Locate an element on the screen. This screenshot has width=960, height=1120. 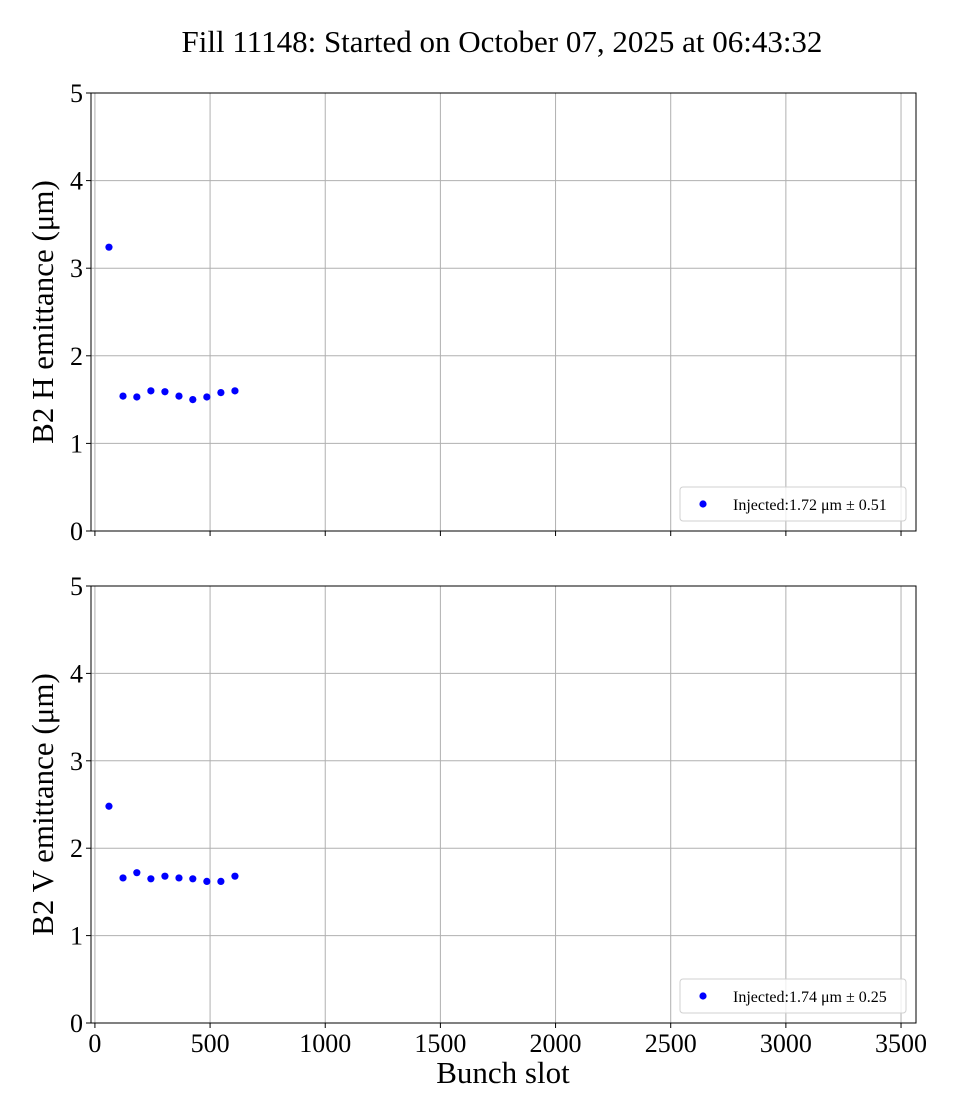
x-tick-label: 500 is located at coordinates (210, 1043).